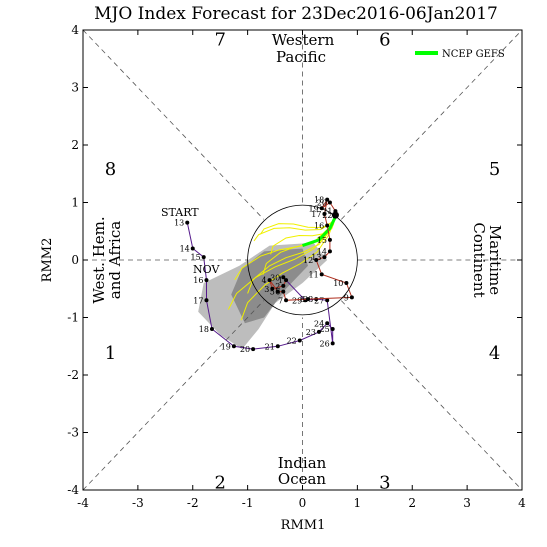 The image size is (547, 547). I want to click on observed-dec-day-label: 17, so click(316, 214).